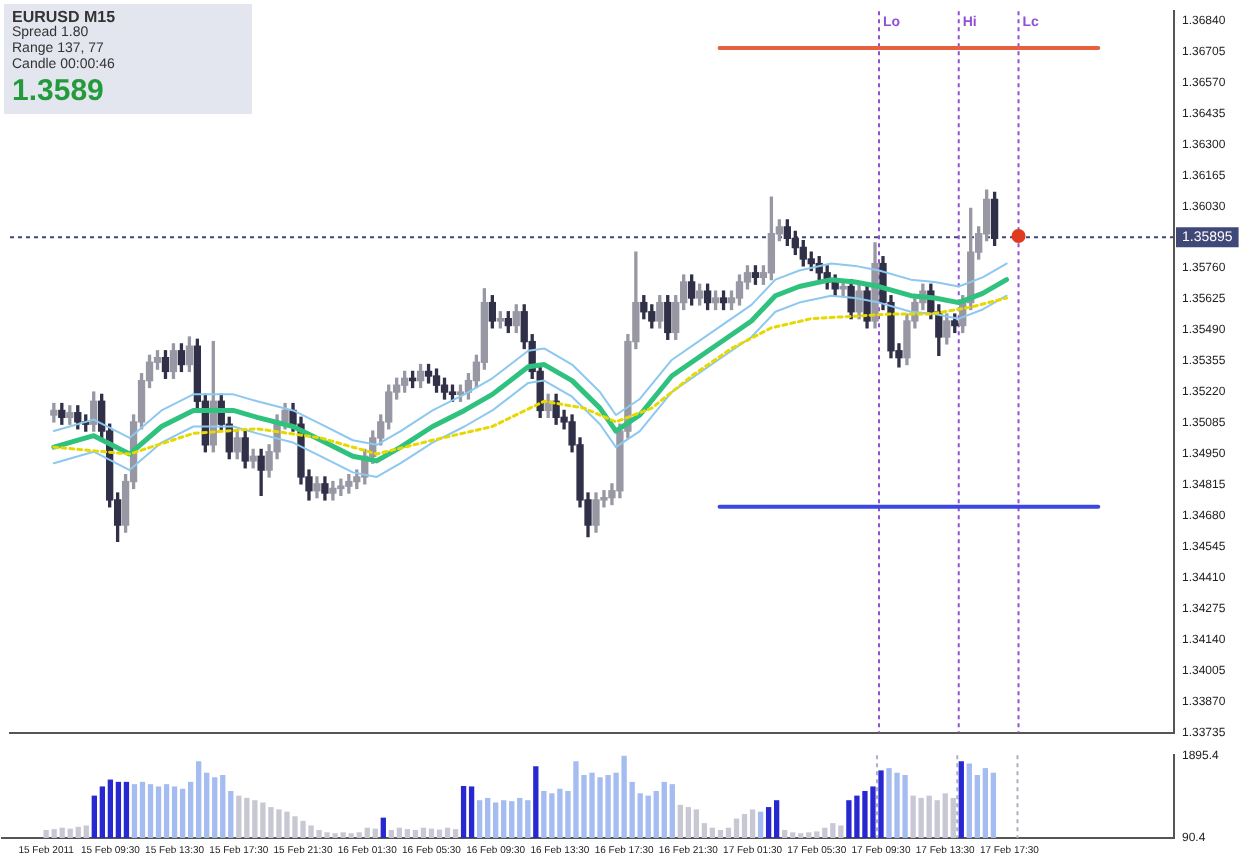  What do you see at coordinates (59, 92) in the screenshot?
I see `annotation: 1.3589` at bounding box center [59, 92].